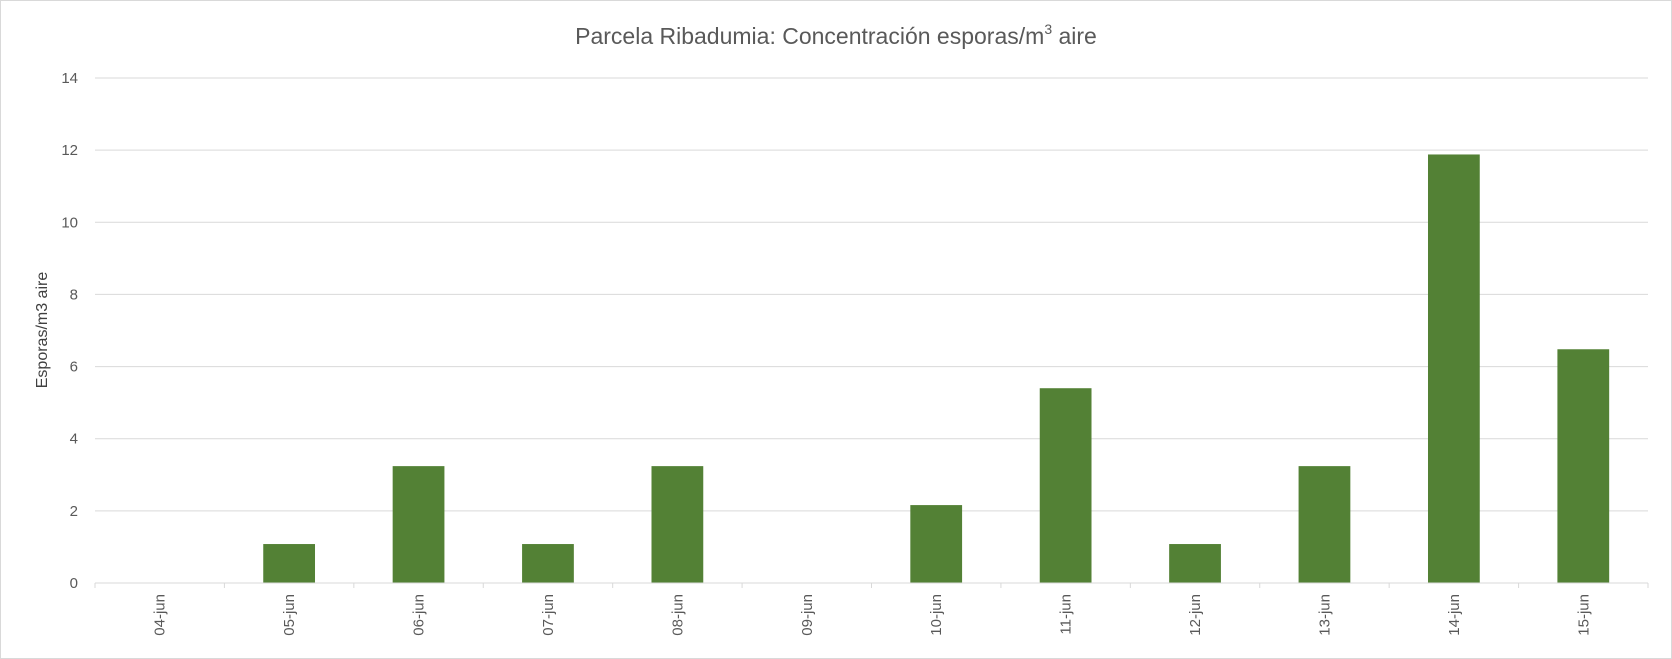 This screenshot has height=659, width=1672. Describe the element at coordinates (74, 439) in the screenshot. I see `y-tick-label: 4` at that location.